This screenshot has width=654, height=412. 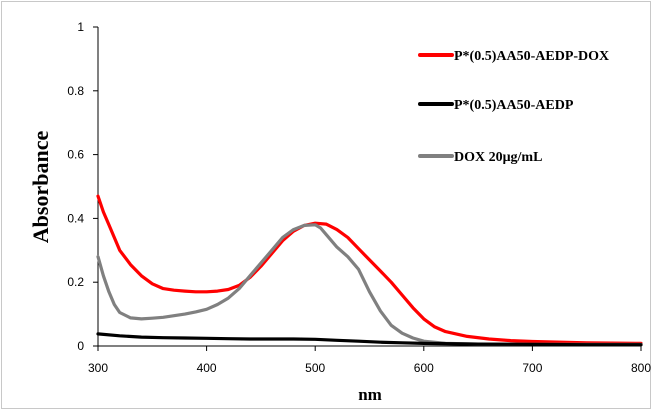 I want to click on x-tick-label: 400, so click(x=207, y=368).